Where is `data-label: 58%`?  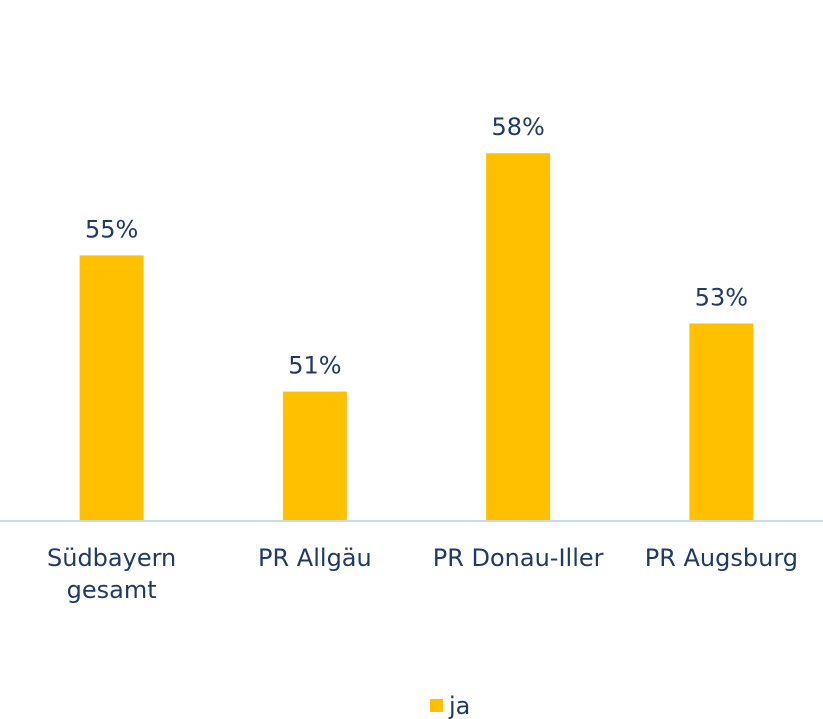
data-label: 58% is located at coordinates (517, 127).